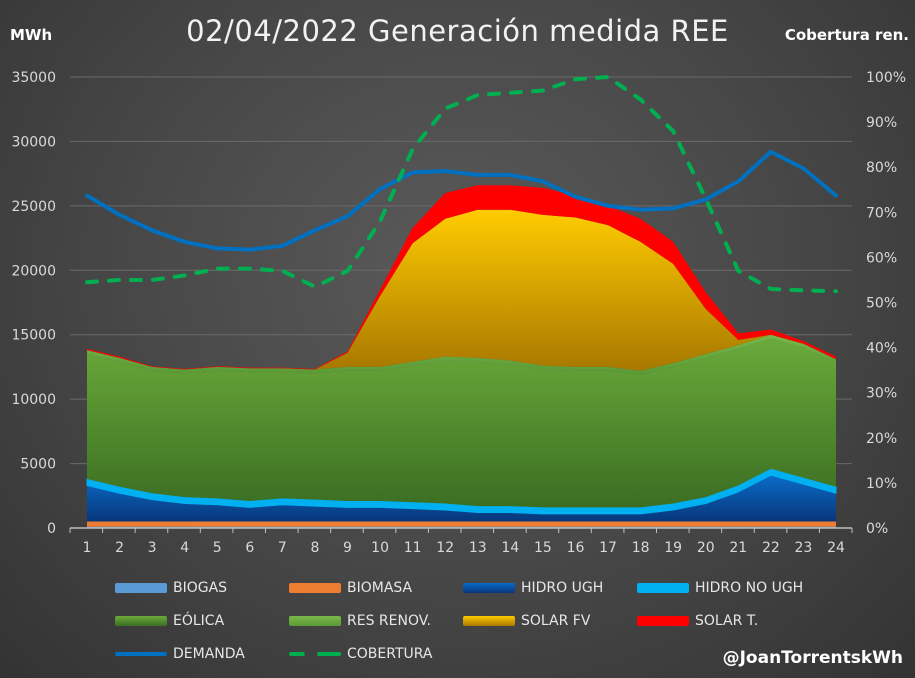 This screenshot has width=915, height=678. Describe the element at coordinates (184, 548) in the screenshot. I see `x-tick-label: 4` at that location.